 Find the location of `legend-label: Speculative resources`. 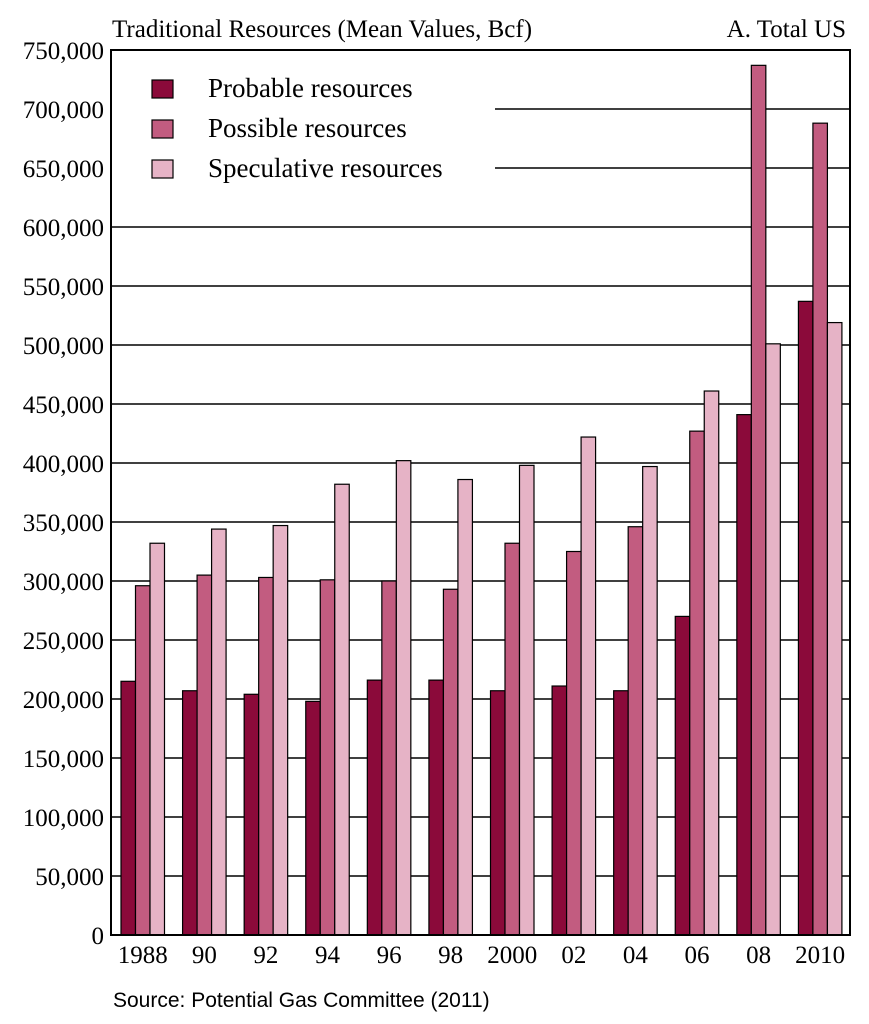

legend-label: Speculative resources is located at coordinates (325, 168).